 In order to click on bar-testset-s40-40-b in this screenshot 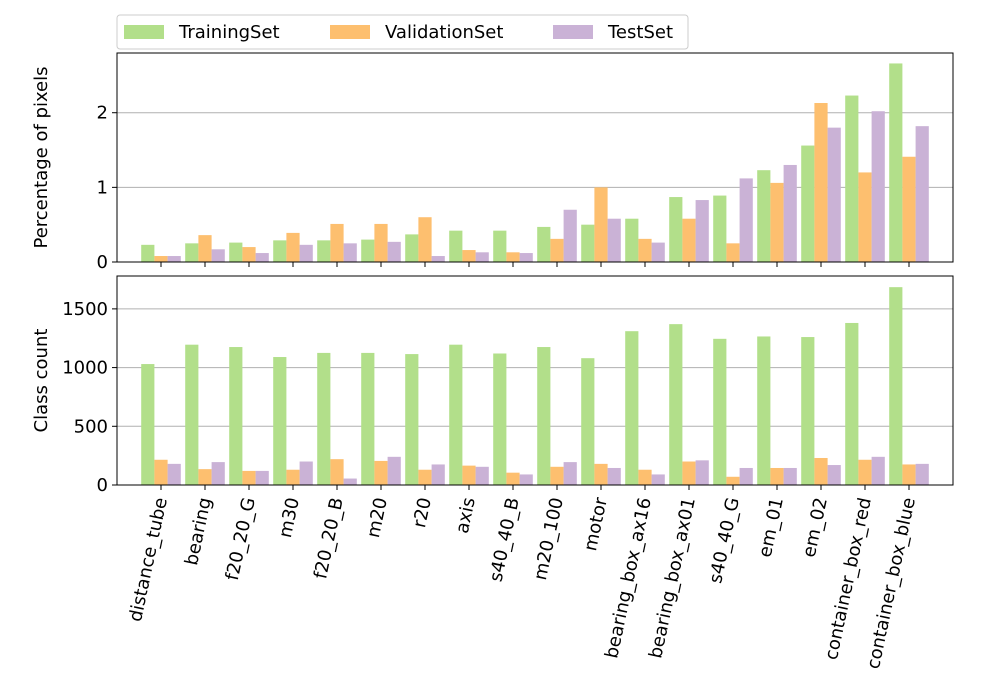, I will do `click(526, 257)`.